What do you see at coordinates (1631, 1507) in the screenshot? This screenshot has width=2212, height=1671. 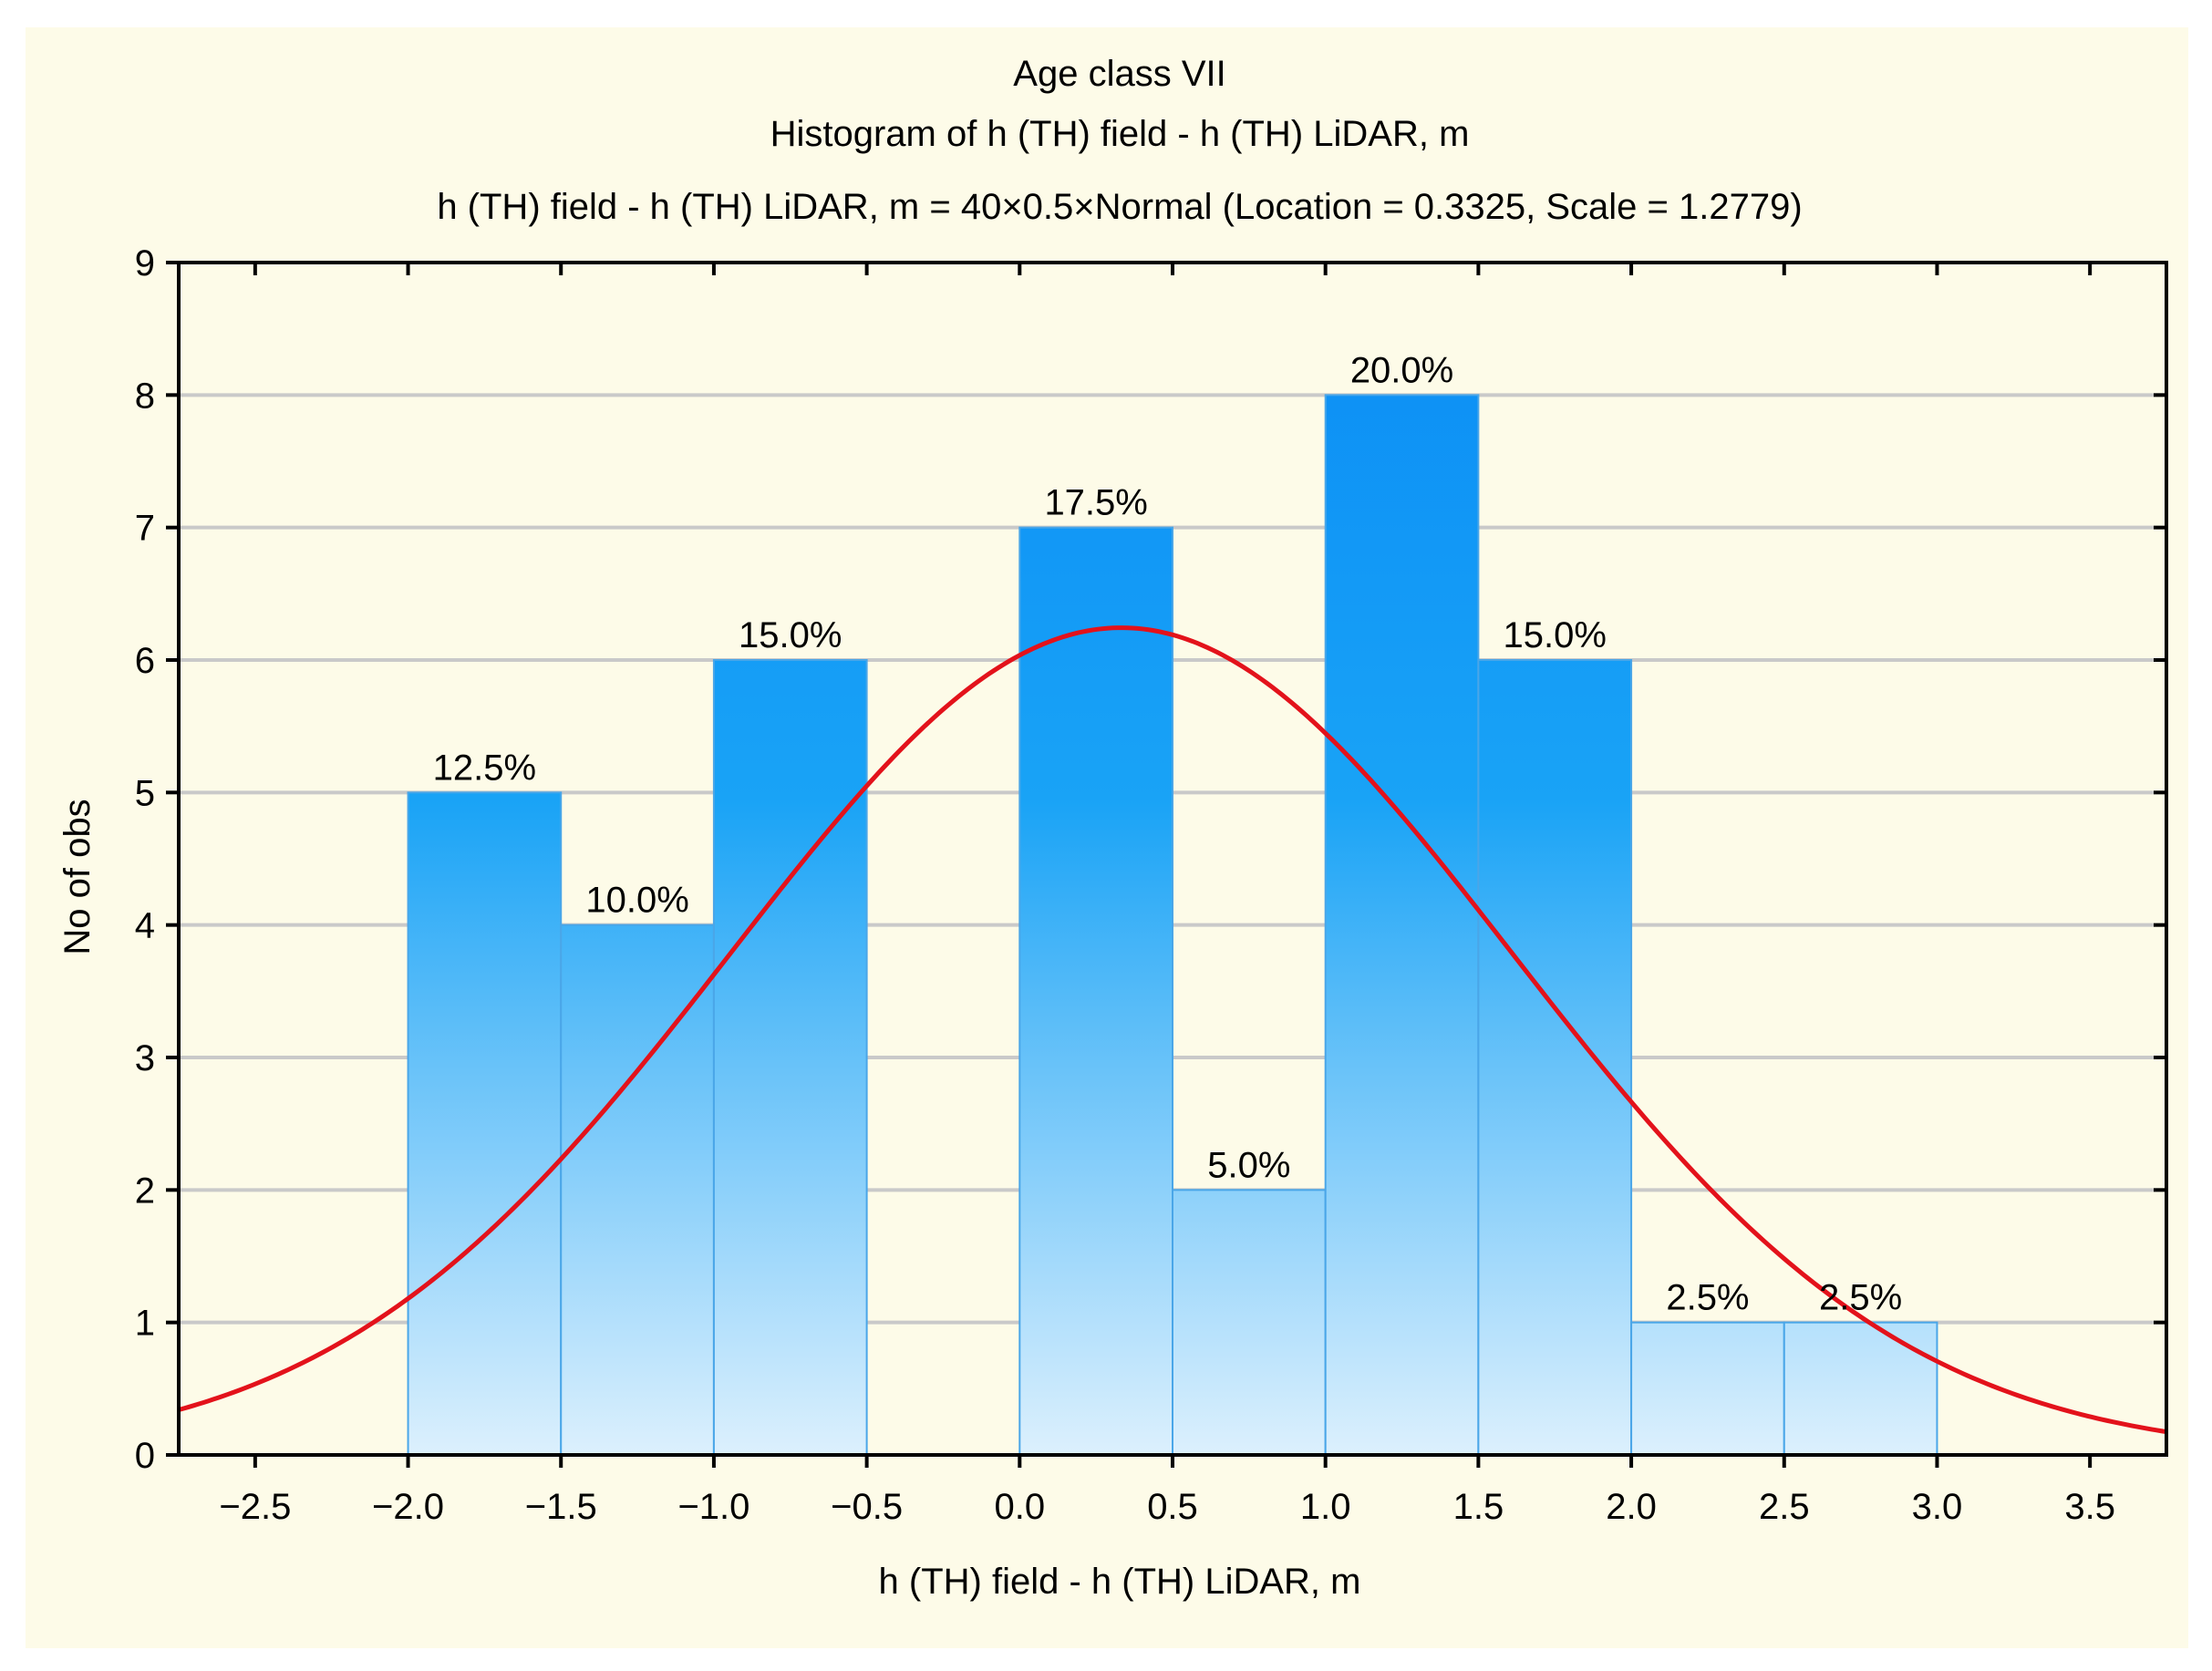 I see `x-tick-label-9: 2.0` at bounding box center [1631, 1507].